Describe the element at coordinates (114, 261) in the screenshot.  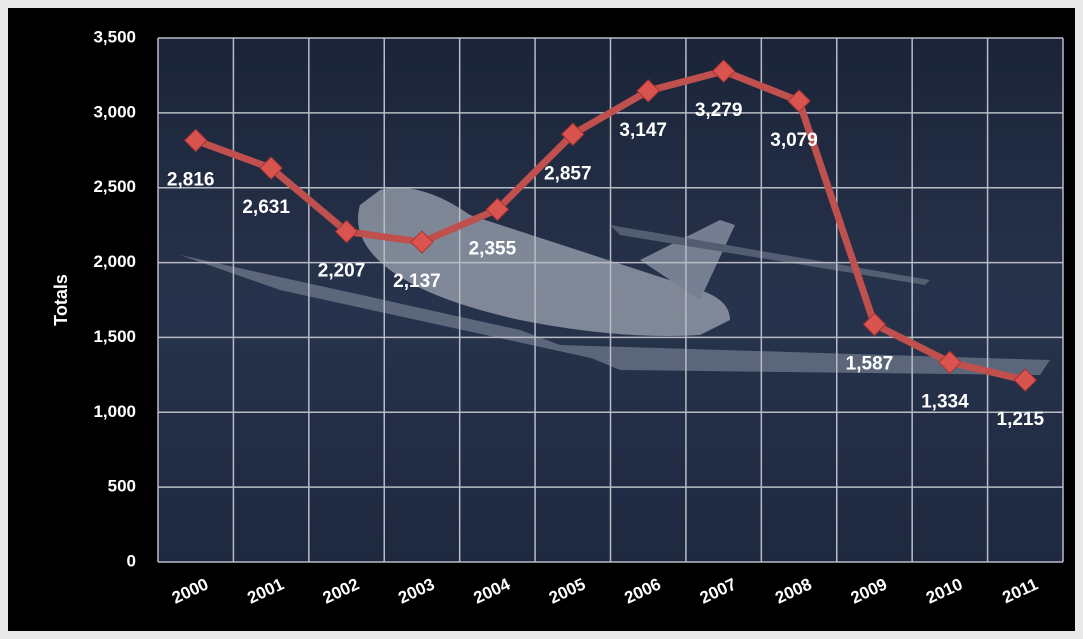
I see `y-tick-label: 2,000` at that location.